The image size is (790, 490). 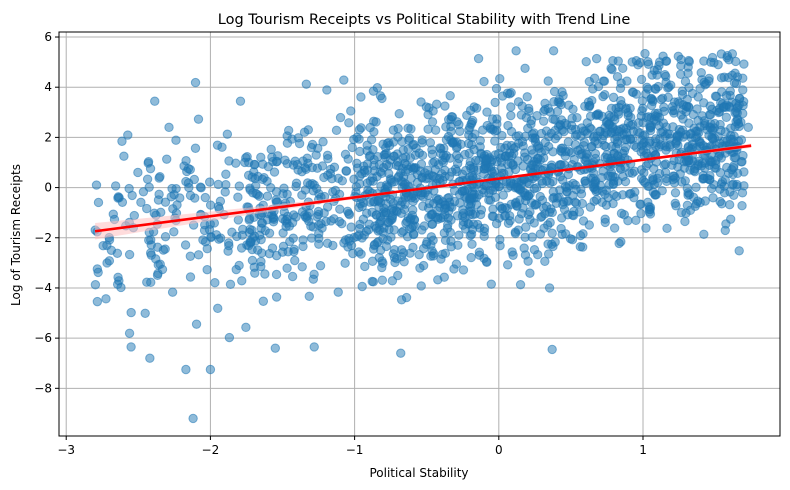 What do you see at coordinates (43, 388) in the screenshot?
I see `y-tick-label: −8` at bounding box center [43, 388].